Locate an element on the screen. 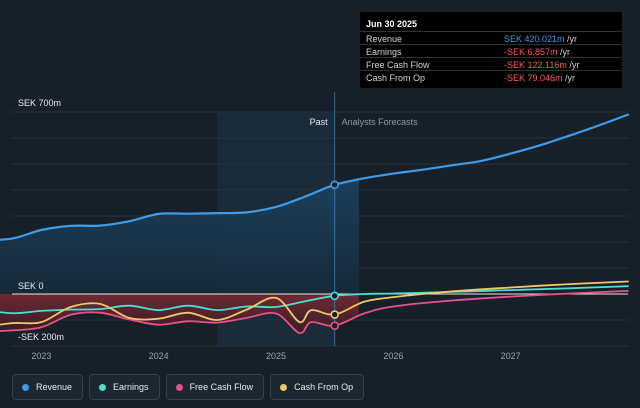 This screenshot has height=408, width=640. tooltip-row-earnings: Earnings -SEK 6.857m /yr is located at coordinates (491, 51).